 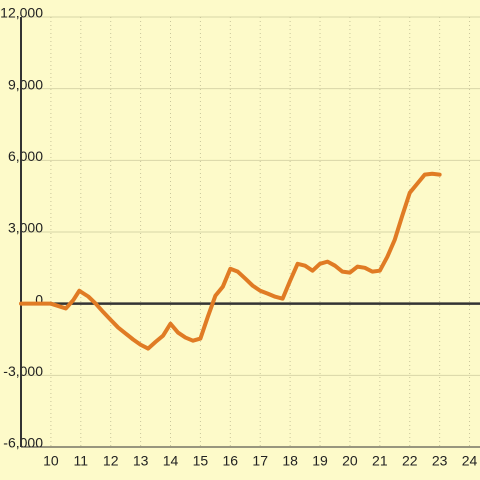 What do you see at coordinates (39, 299) in the screenshot?
I see `y-tick-label: 0` at bounding box center [39, 299].